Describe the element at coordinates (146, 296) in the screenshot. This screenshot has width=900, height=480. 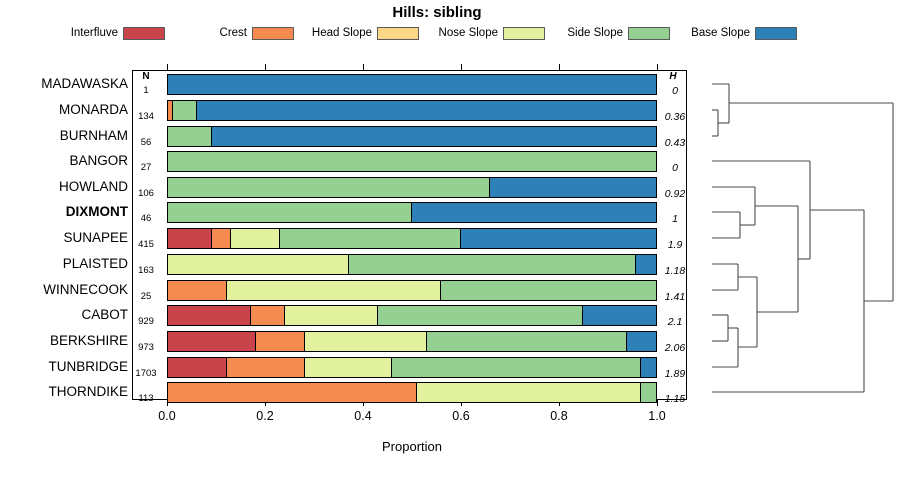
I see `n-value: 25` at that location.